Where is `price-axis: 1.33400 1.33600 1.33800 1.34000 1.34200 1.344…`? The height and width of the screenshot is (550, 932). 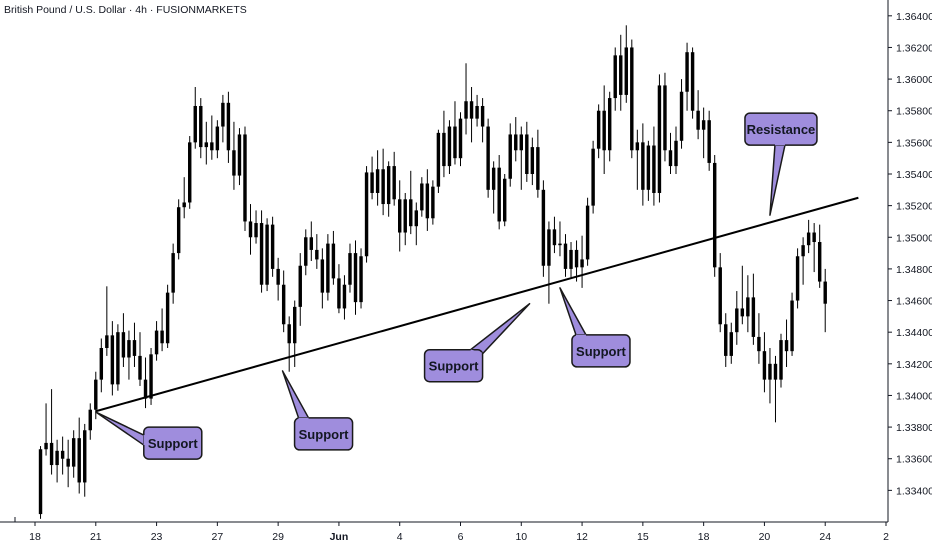
price-axis: 1.33400 1.33600 1.33800 1.34000 1.34200 1.344… is located at coordinates (909, 261).